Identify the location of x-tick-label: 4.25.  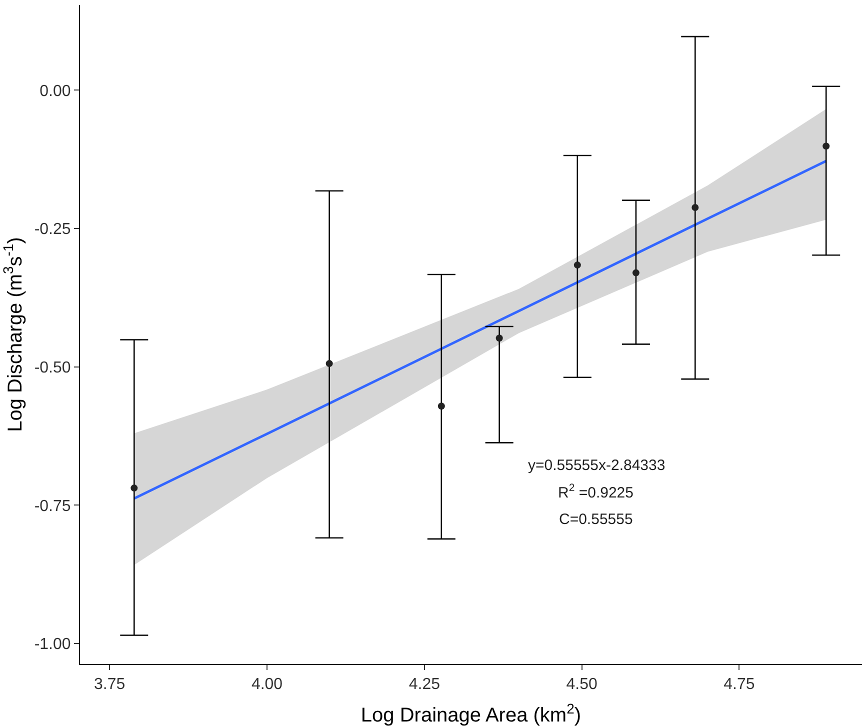
(424, 685).